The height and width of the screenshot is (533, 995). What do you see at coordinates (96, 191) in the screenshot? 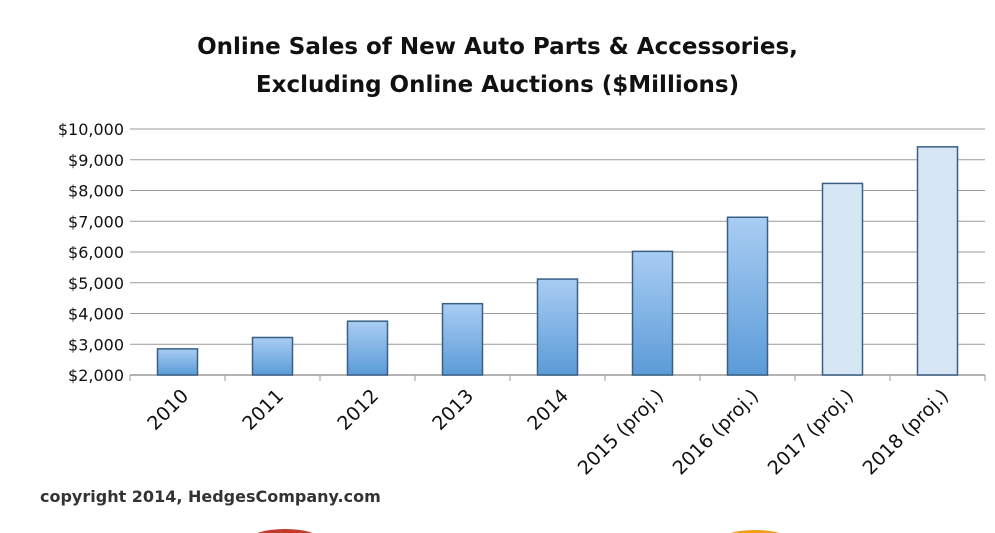
I see `y-tick-label: $8,000` at bounding box center [96, 191].